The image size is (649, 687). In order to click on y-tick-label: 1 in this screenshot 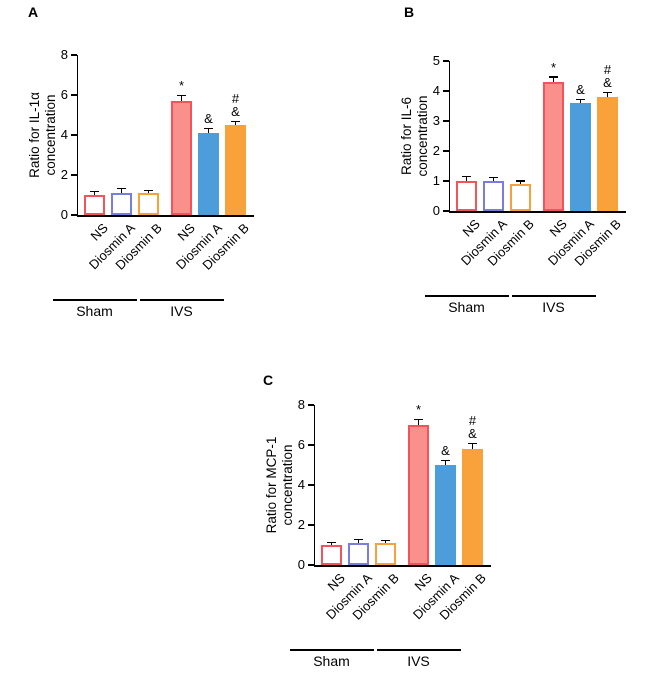, I will do `click(436, 180)`.